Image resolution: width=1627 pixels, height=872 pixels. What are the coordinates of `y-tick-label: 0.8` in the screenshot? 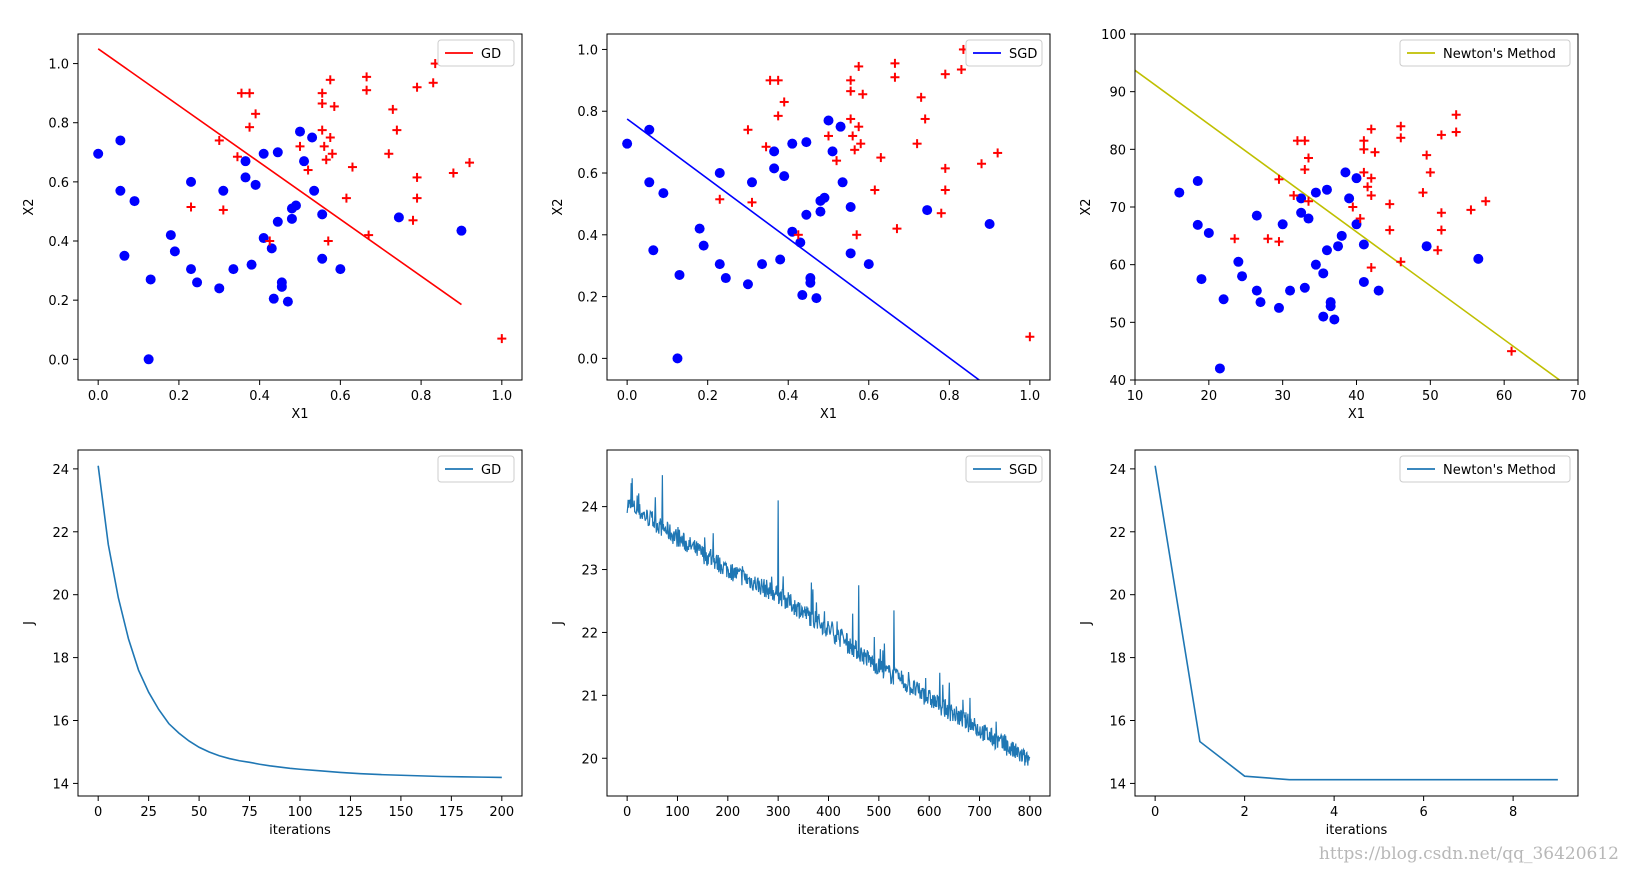 It's located at (58, 124).